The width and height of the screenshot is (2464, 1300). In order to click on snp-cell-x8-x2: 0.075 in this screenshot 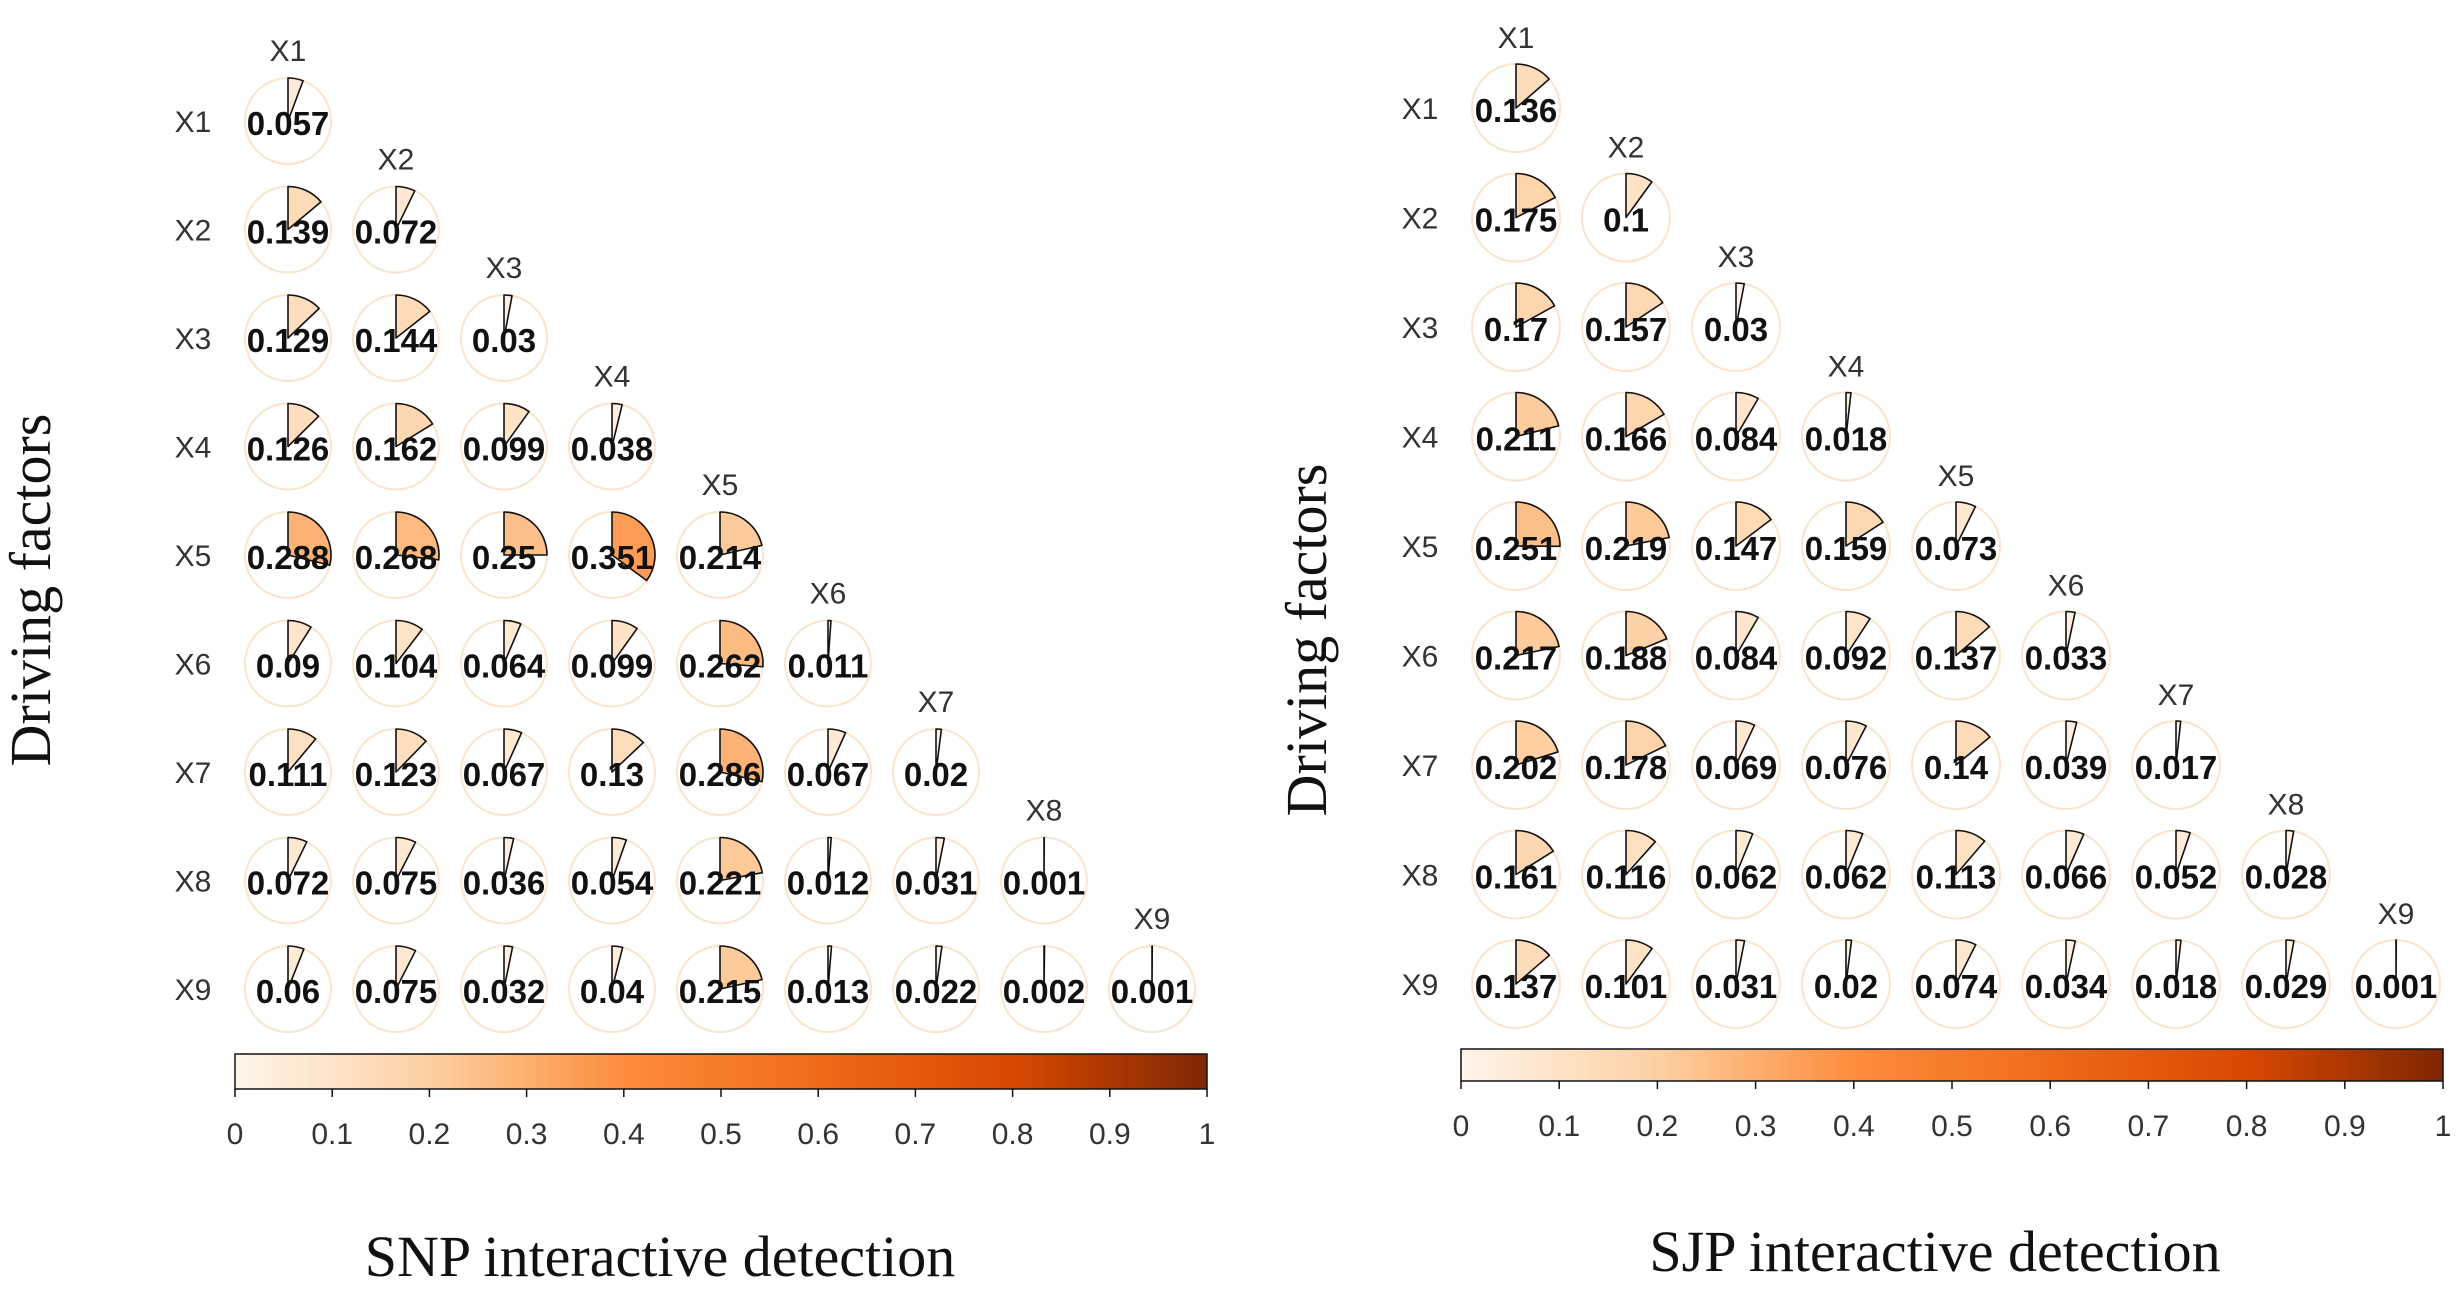, I will do `click(396, 880)`.